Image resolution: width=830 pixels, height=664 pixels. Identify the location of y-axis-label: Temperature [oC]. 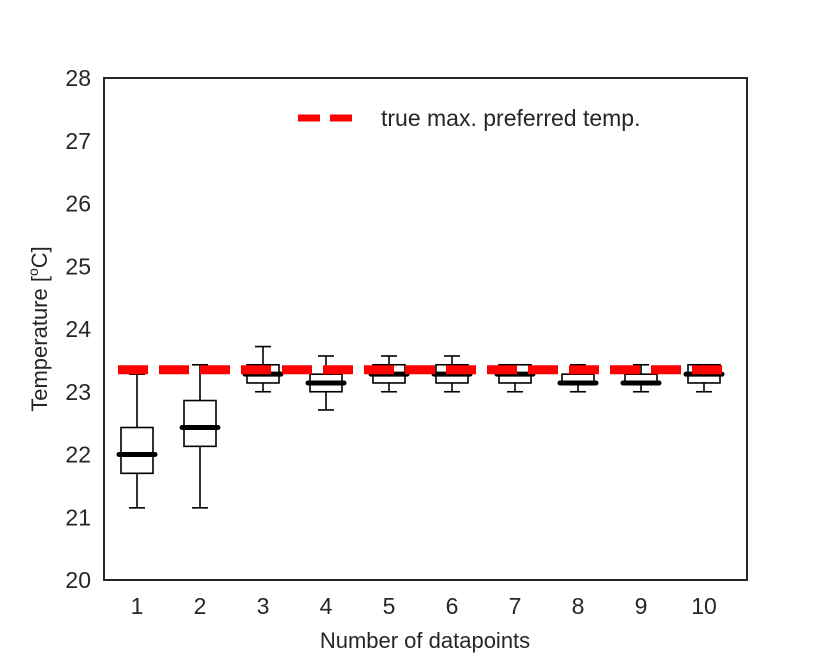
(38, 329).